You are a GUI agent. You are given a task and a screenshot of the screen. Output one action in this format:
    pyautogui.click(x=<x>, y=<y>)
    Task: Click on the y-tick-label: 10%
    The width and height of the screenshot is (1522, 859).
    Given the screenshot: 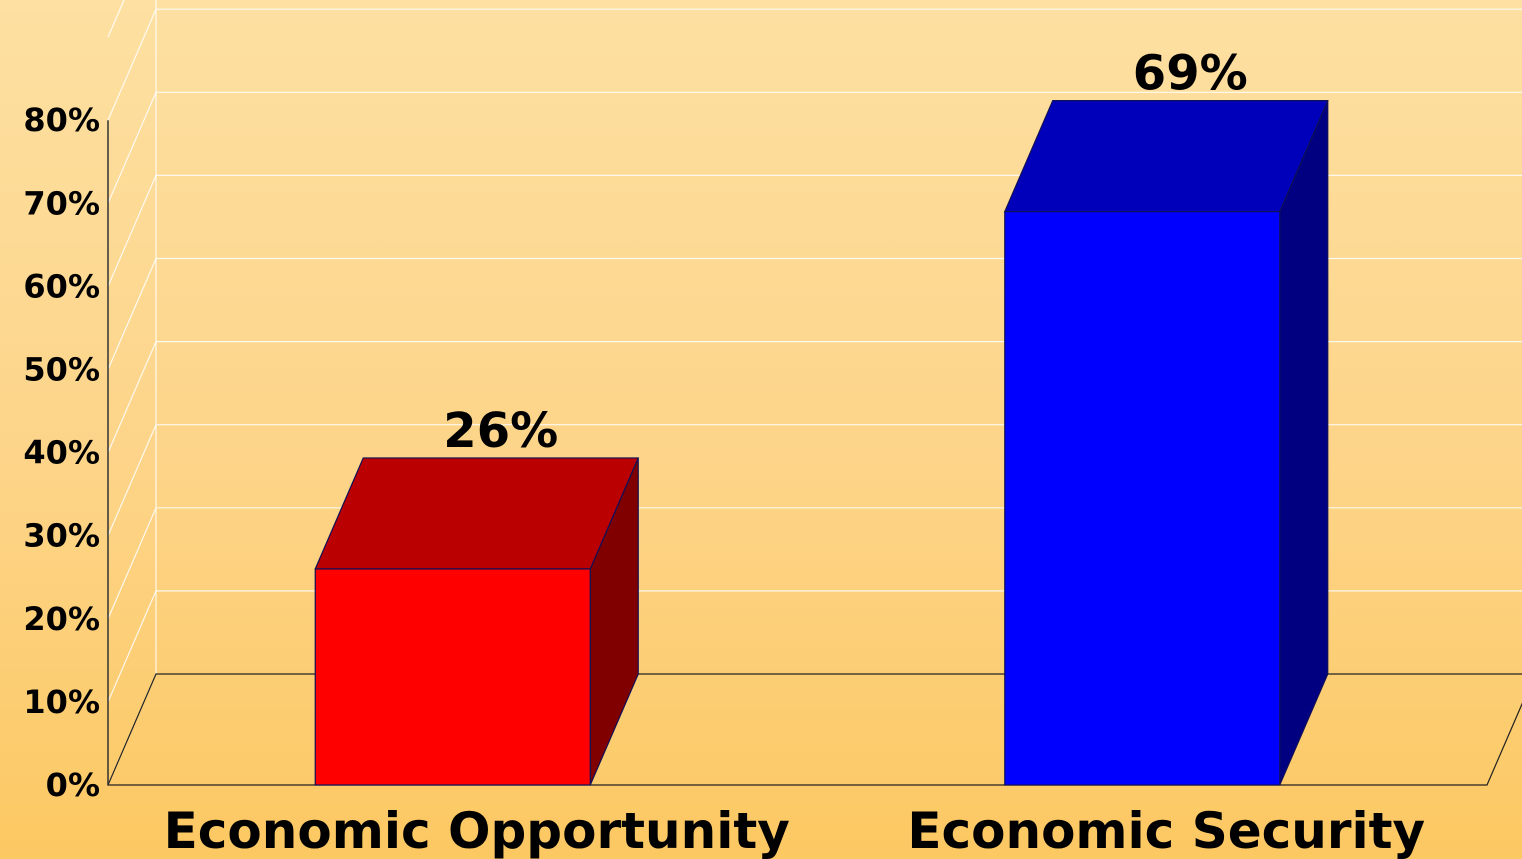 What is the action you would take?
    pyautogui.click(x=61, y=702)
    